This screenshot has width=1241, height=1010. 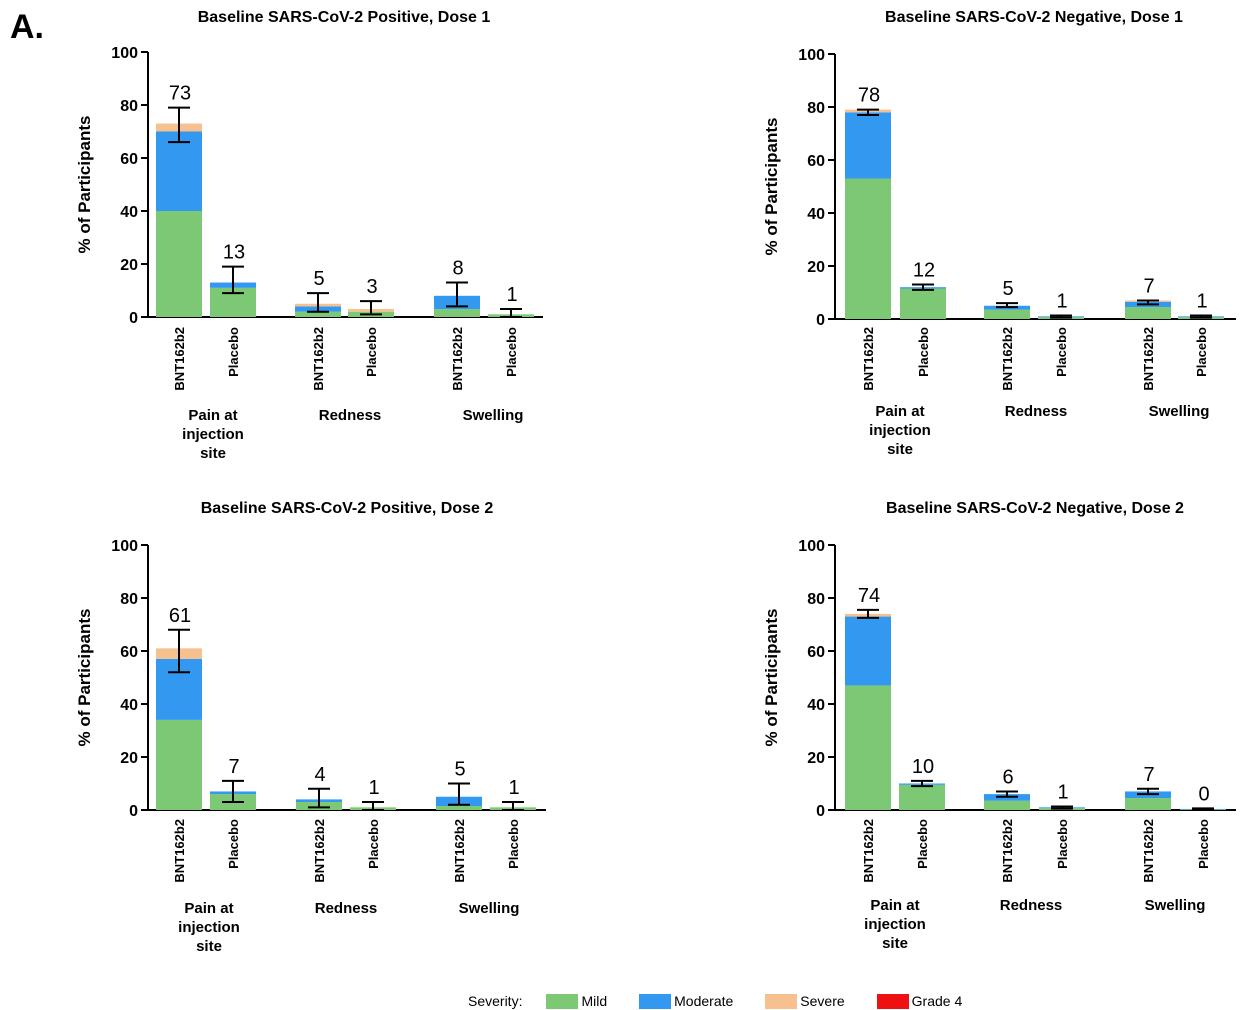 I want to click on data-label: 6, so click(x=1007, y=777).